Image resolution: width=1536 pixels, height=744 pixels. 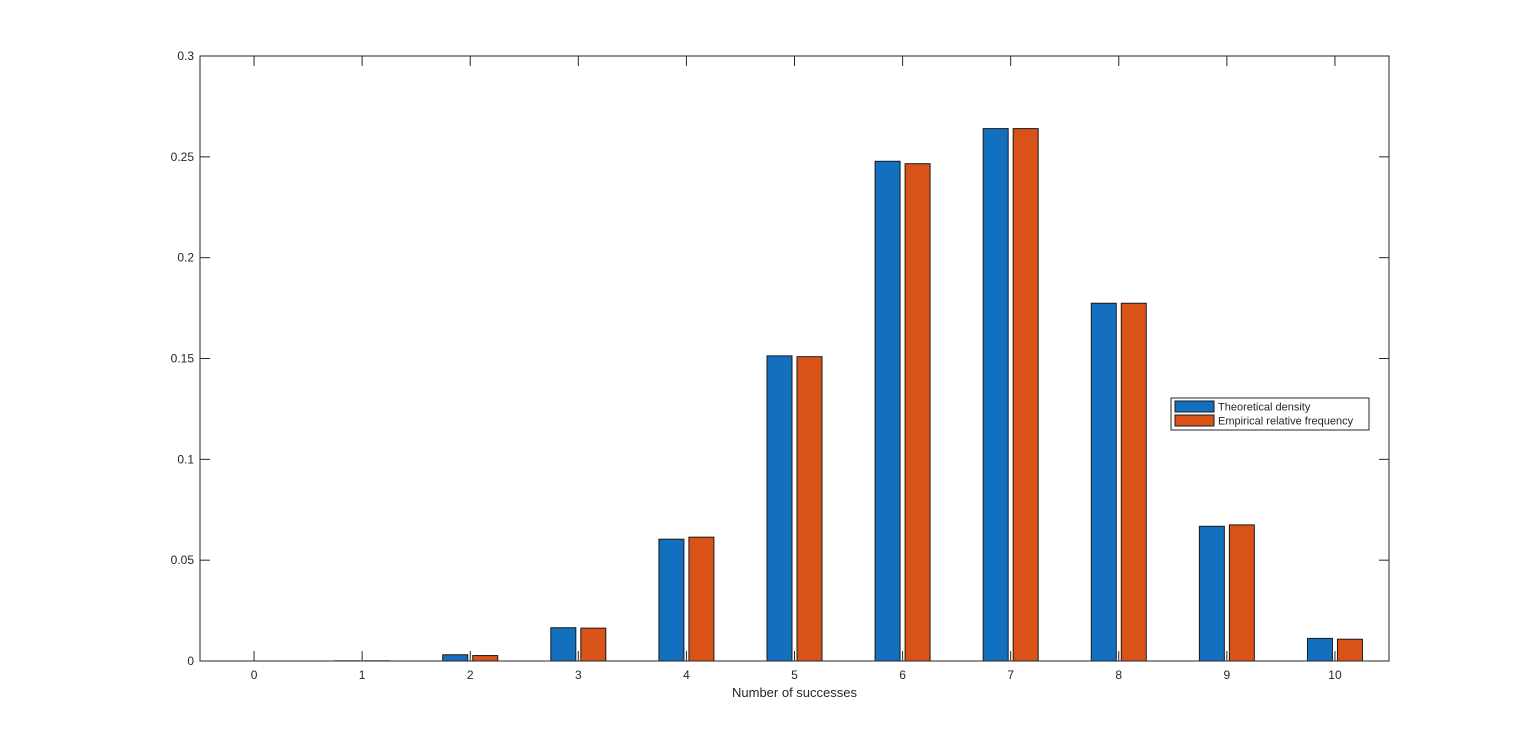 What do you see at coordinates (1194, 406) in the screenshot?
I see `legend-swatch-theoretical` at bounding box center [1194, 406].